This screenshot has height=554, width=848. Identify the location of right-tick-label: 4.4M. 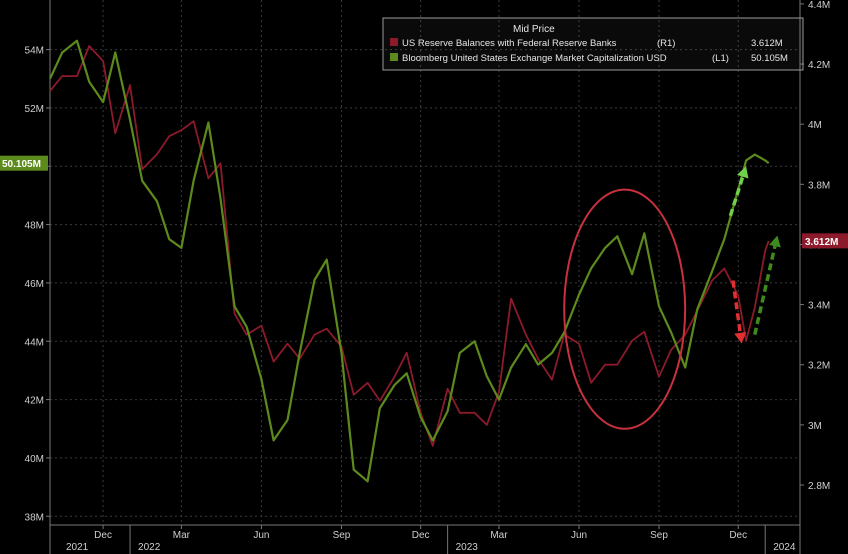
(819, 5).